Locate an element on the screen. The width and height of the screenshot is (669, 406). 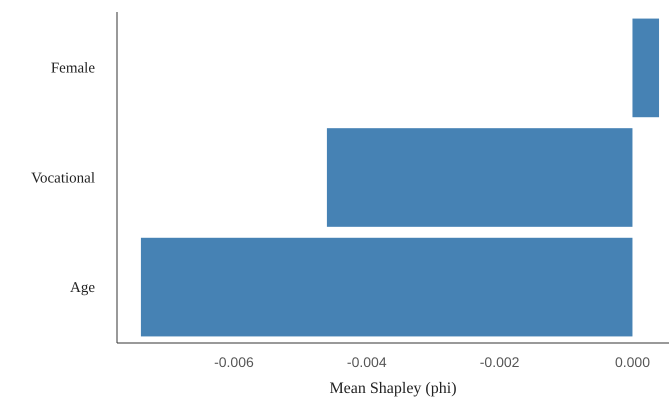
x-tick-label: -0.006 is located at coordinates (234, 362).